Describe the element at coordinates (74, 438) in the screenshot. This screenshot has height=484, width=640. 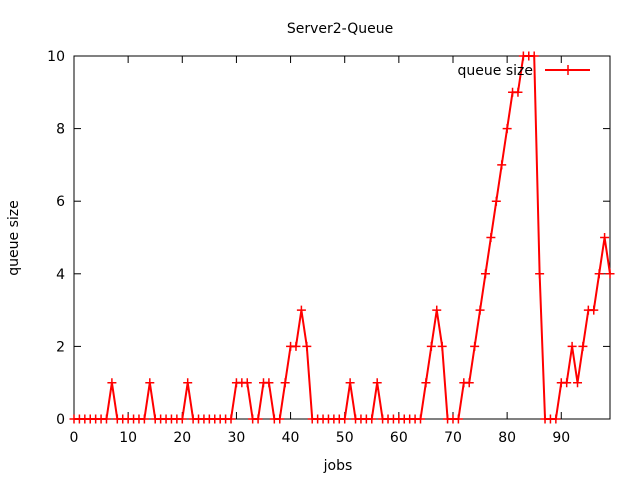
I see `x-tick-label: 0` at that location.